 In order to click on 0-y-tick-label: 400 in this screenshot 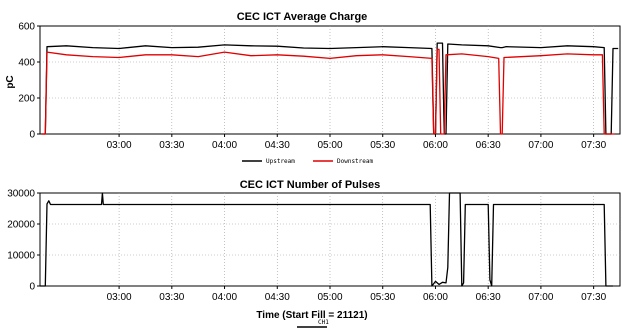, I will do `click(26, 63)`.